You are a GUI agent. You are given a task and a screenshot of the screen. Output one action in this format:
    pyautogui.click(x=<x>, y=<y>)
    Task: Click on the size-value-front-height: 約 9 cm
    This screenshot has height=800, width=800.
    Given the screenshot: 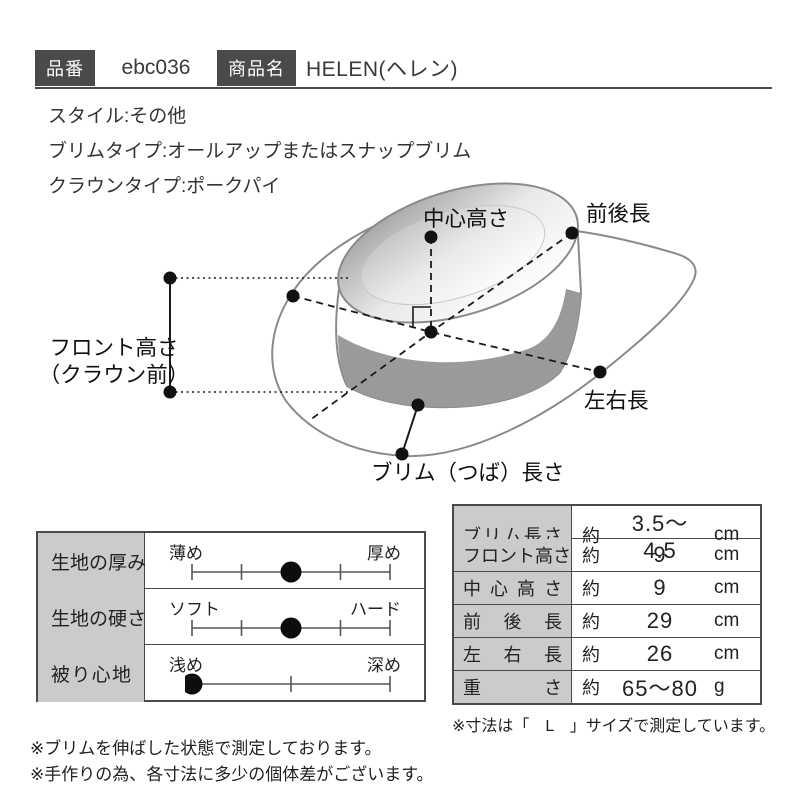 What is the action you would take?
    pyautogui.click(x=666, y=555)
    